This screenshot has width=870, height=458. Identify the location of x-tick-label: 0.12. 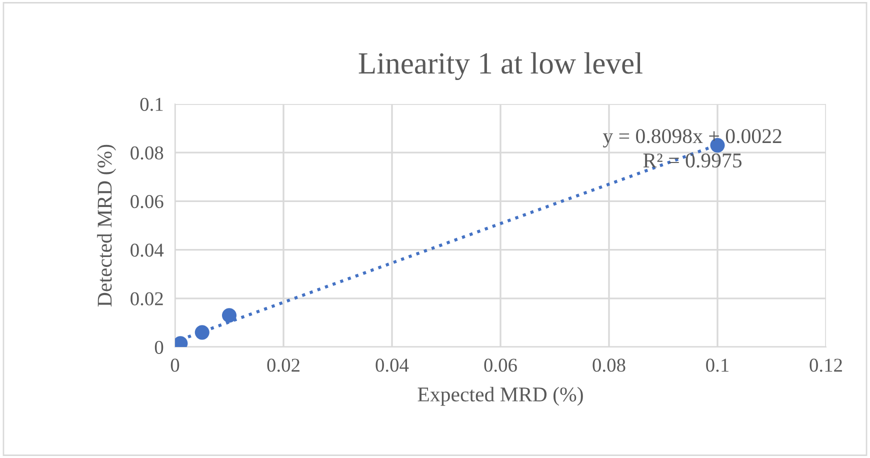
(826, 365).